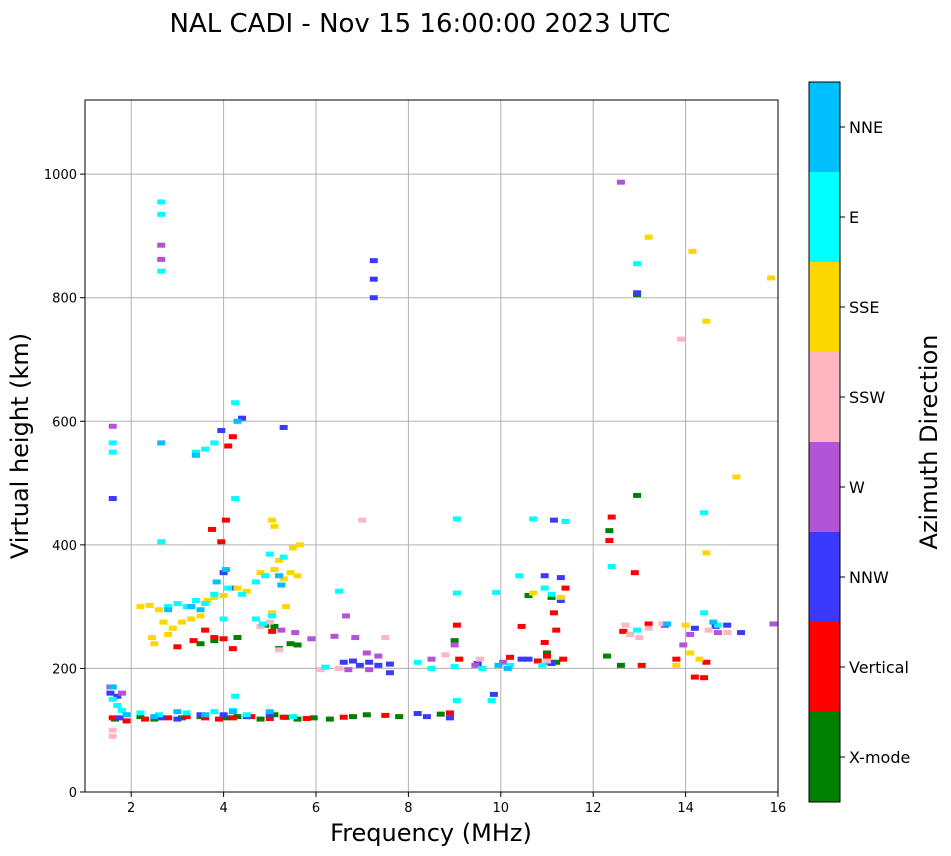 The image size is (951, 856). What do you see at coordinates (20, 446) in the screenshot?
I see `y-axis-label: Virtual height (km)` at bounding box center [20, 446].